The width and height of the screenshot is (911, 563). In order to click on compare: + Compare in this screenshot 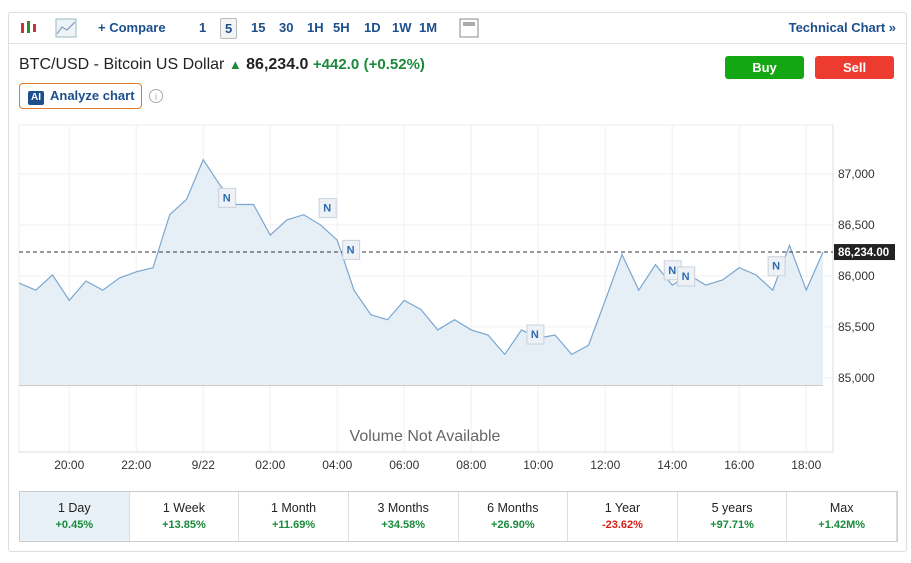, I will do `click(132, 27)`.